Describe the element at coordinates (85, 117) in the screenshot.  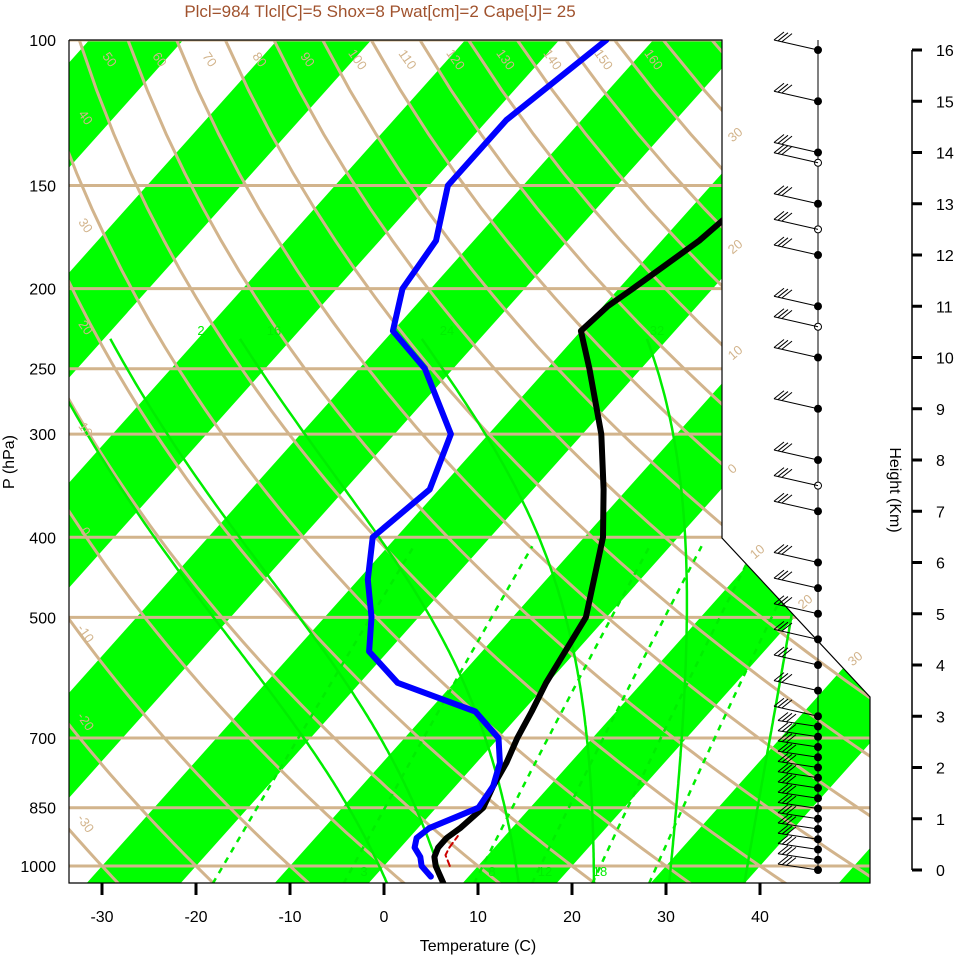
I see `isotherm-side-label: 40` at that location.